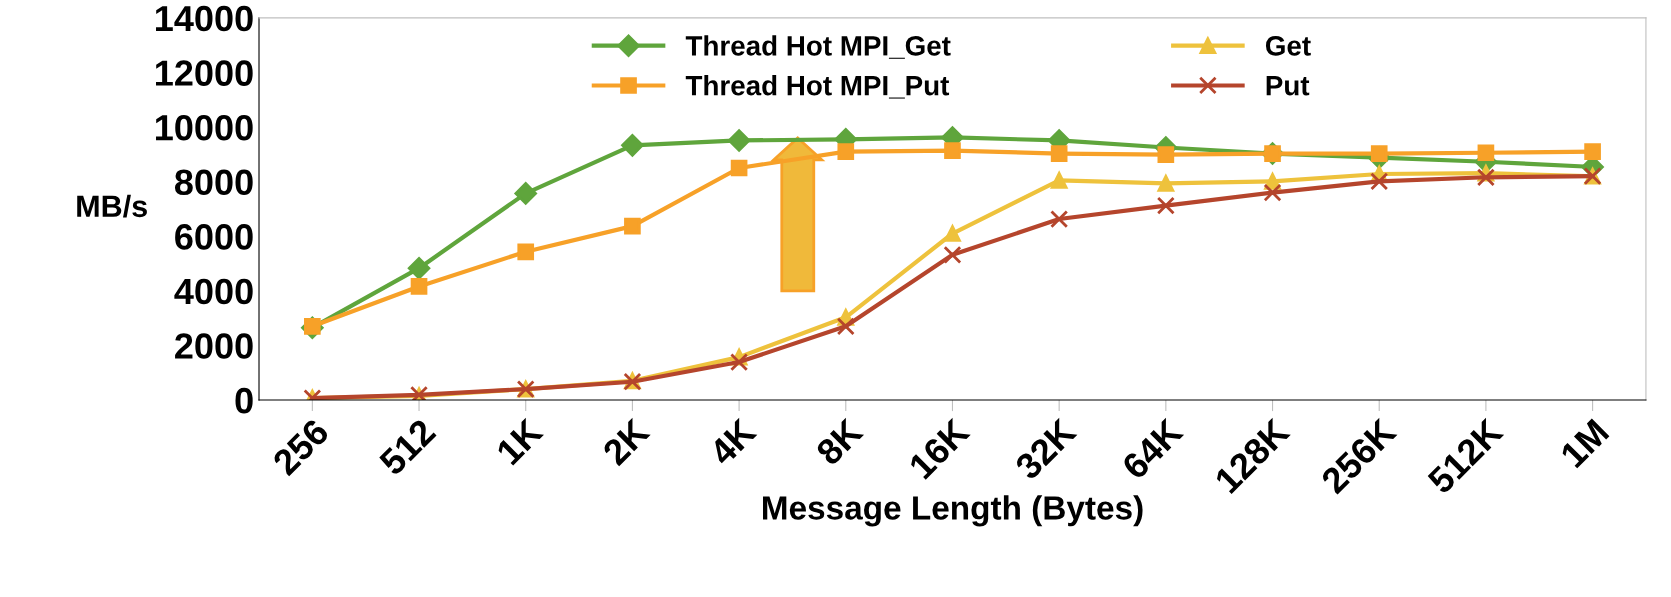 Image resolution: width=1671 pixels, height=597 pixels. Describe the element at coordinates (214, 346) in the screenshot. I see `y-tick-label: 2000` at that location.